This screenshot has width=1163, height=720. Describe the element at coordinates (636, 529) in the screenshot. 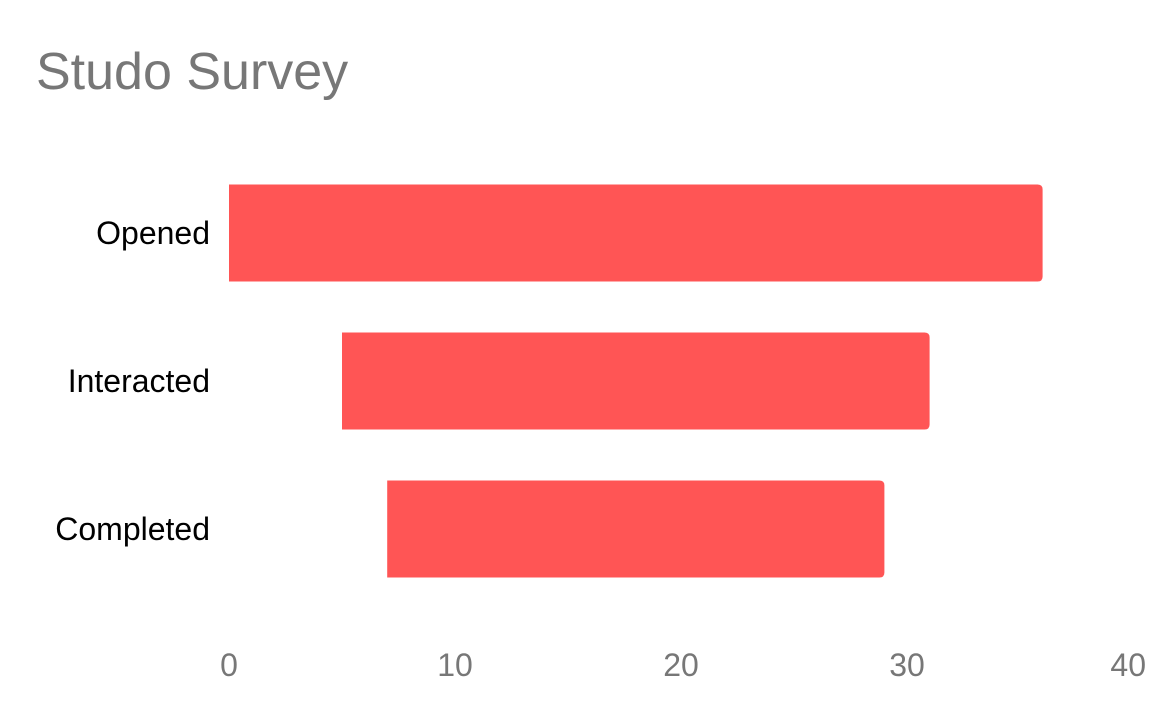

I see `bar-completed` at that location.